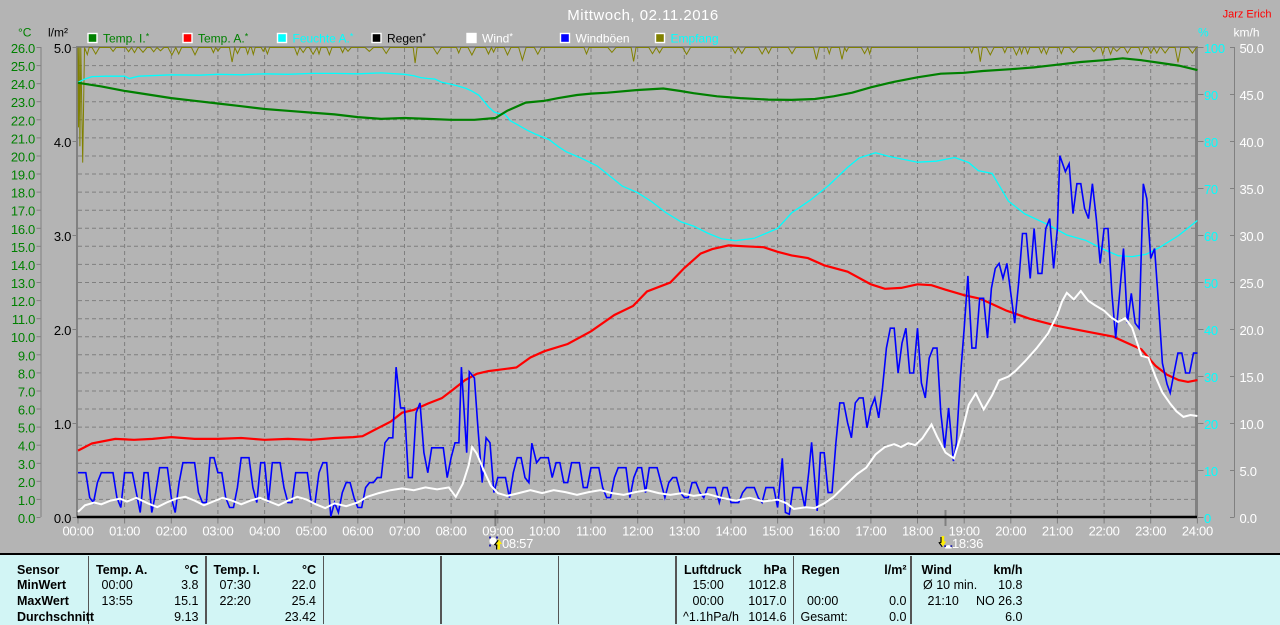 The height and width of the screenshot is (625, 1280). What do you see at coordinates (1197, 531) in the screenshot?
I see `svg-text: 24:00` at bounding box center [1197, 531].